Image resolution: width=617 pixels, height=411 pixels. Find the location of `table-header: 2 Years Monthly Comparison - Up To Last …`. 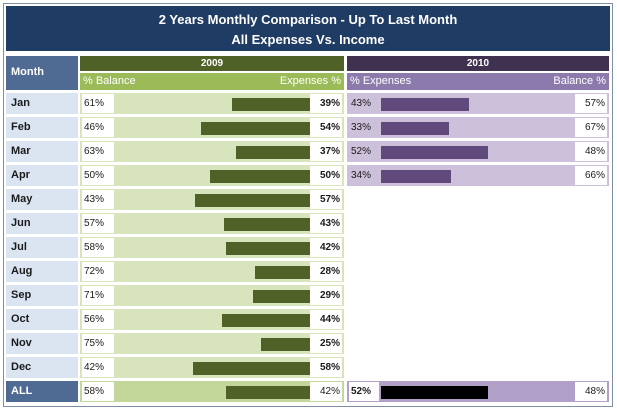

table-header: 2 Years Monthly Comparison - Up To Last … is located at coordinates (308, 28).